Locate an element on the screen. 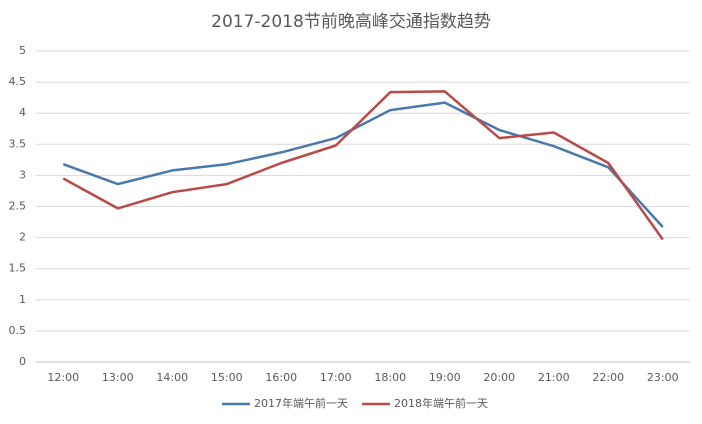 The height and width of the screenshot is (424, 702). y-tick-label: 5 is located at coordinates (22, 50).